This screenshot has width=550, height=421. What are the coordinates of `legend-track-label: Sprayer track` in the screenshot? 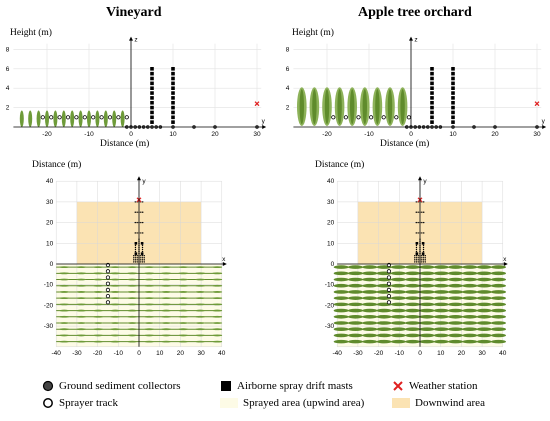 It's located at (88, 403).